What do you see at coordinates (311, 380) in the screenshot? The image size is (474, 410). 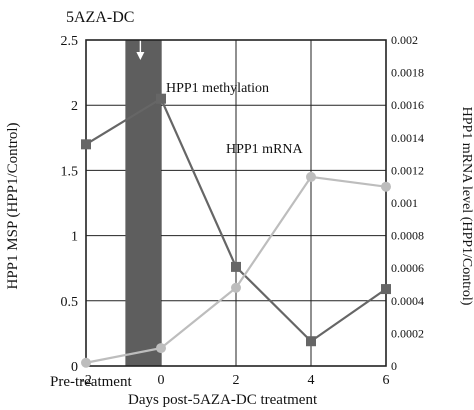 I see `x-tick-3: 4` at bounding box center [311, 380].